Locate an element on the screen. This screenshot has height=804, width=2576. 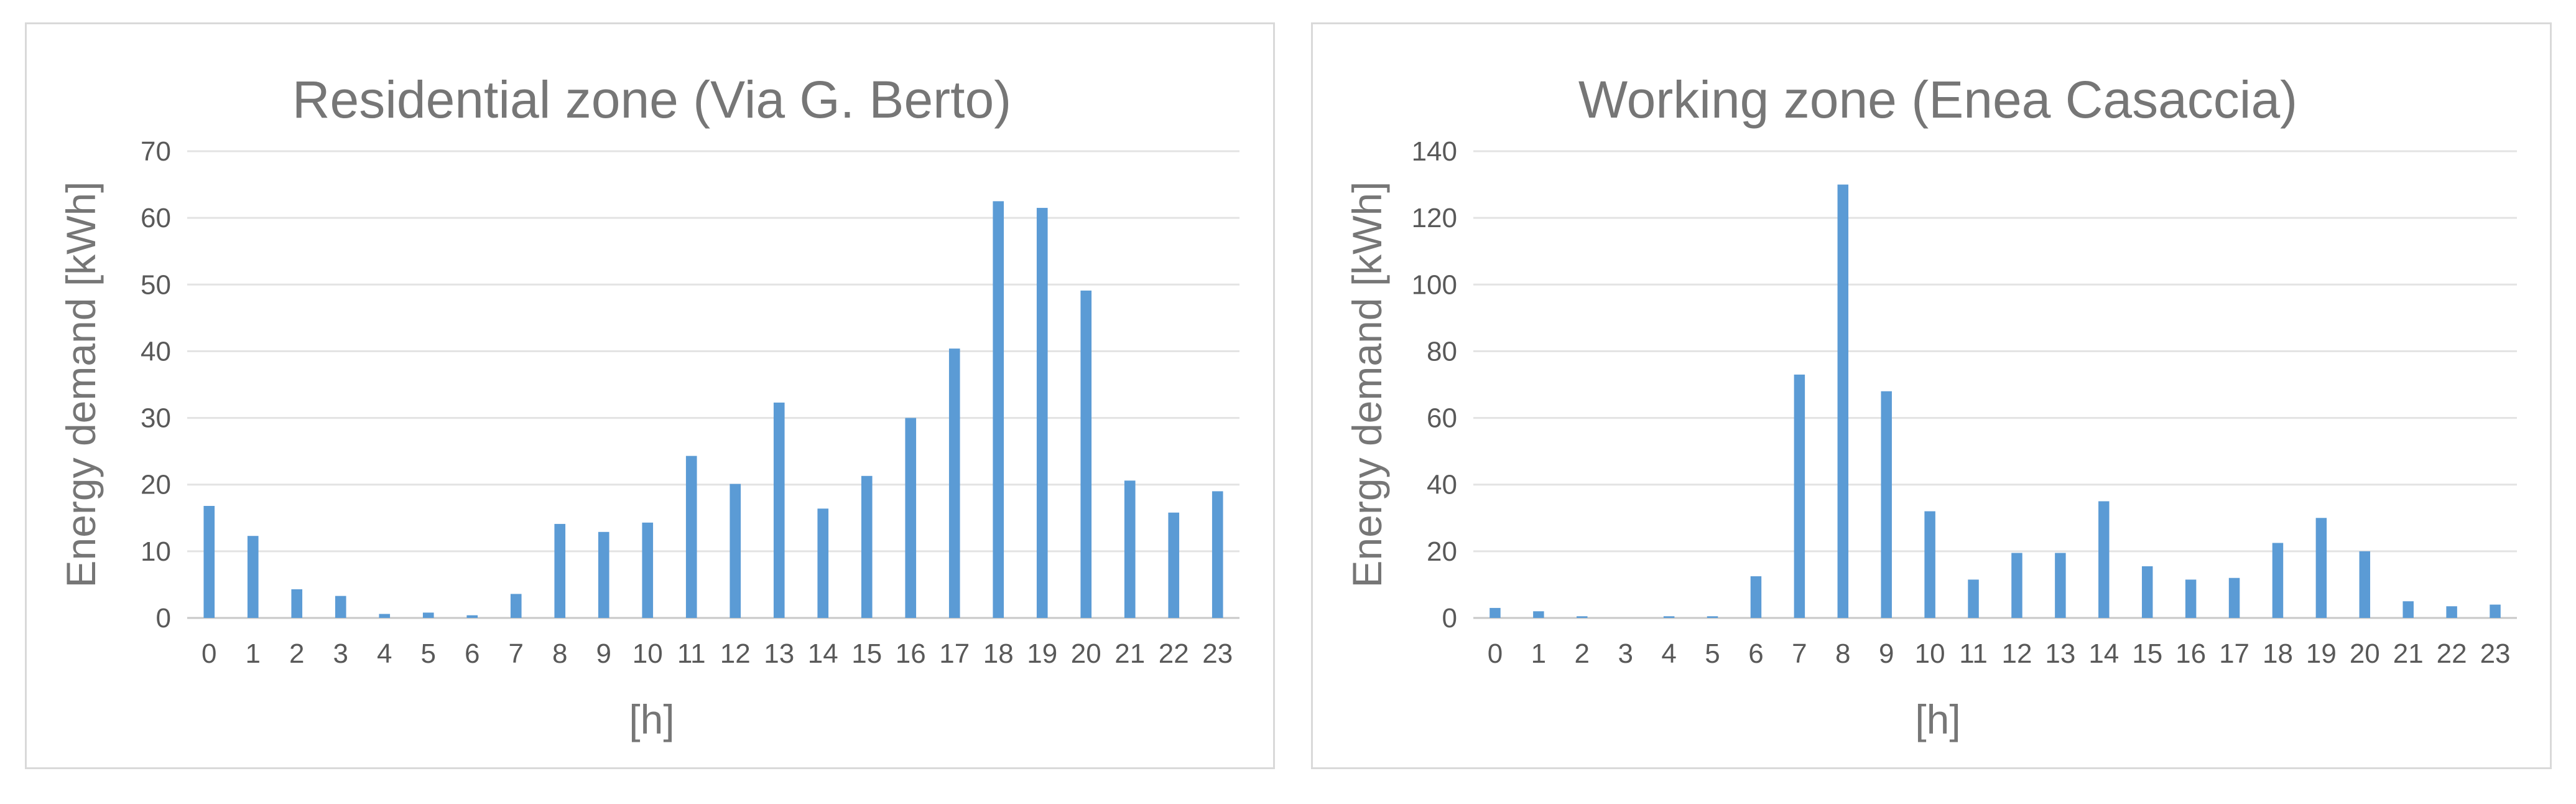
x-tick-label: 17 is located at coordinates (2234, 653).